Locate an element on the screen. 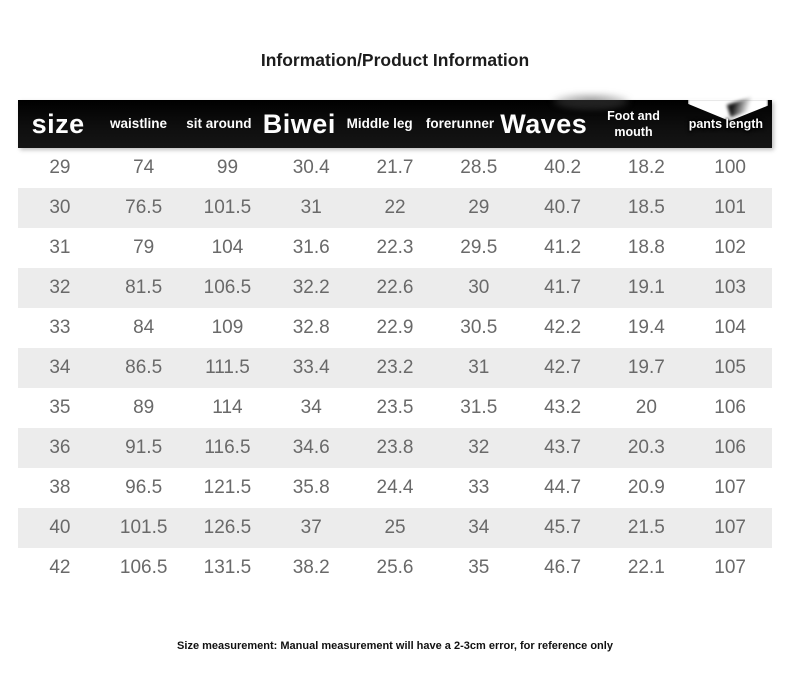 Image resolution: width=790 pixels, height=684 pixels. table-cell: 19.4 is located at coordinates (646, 327).